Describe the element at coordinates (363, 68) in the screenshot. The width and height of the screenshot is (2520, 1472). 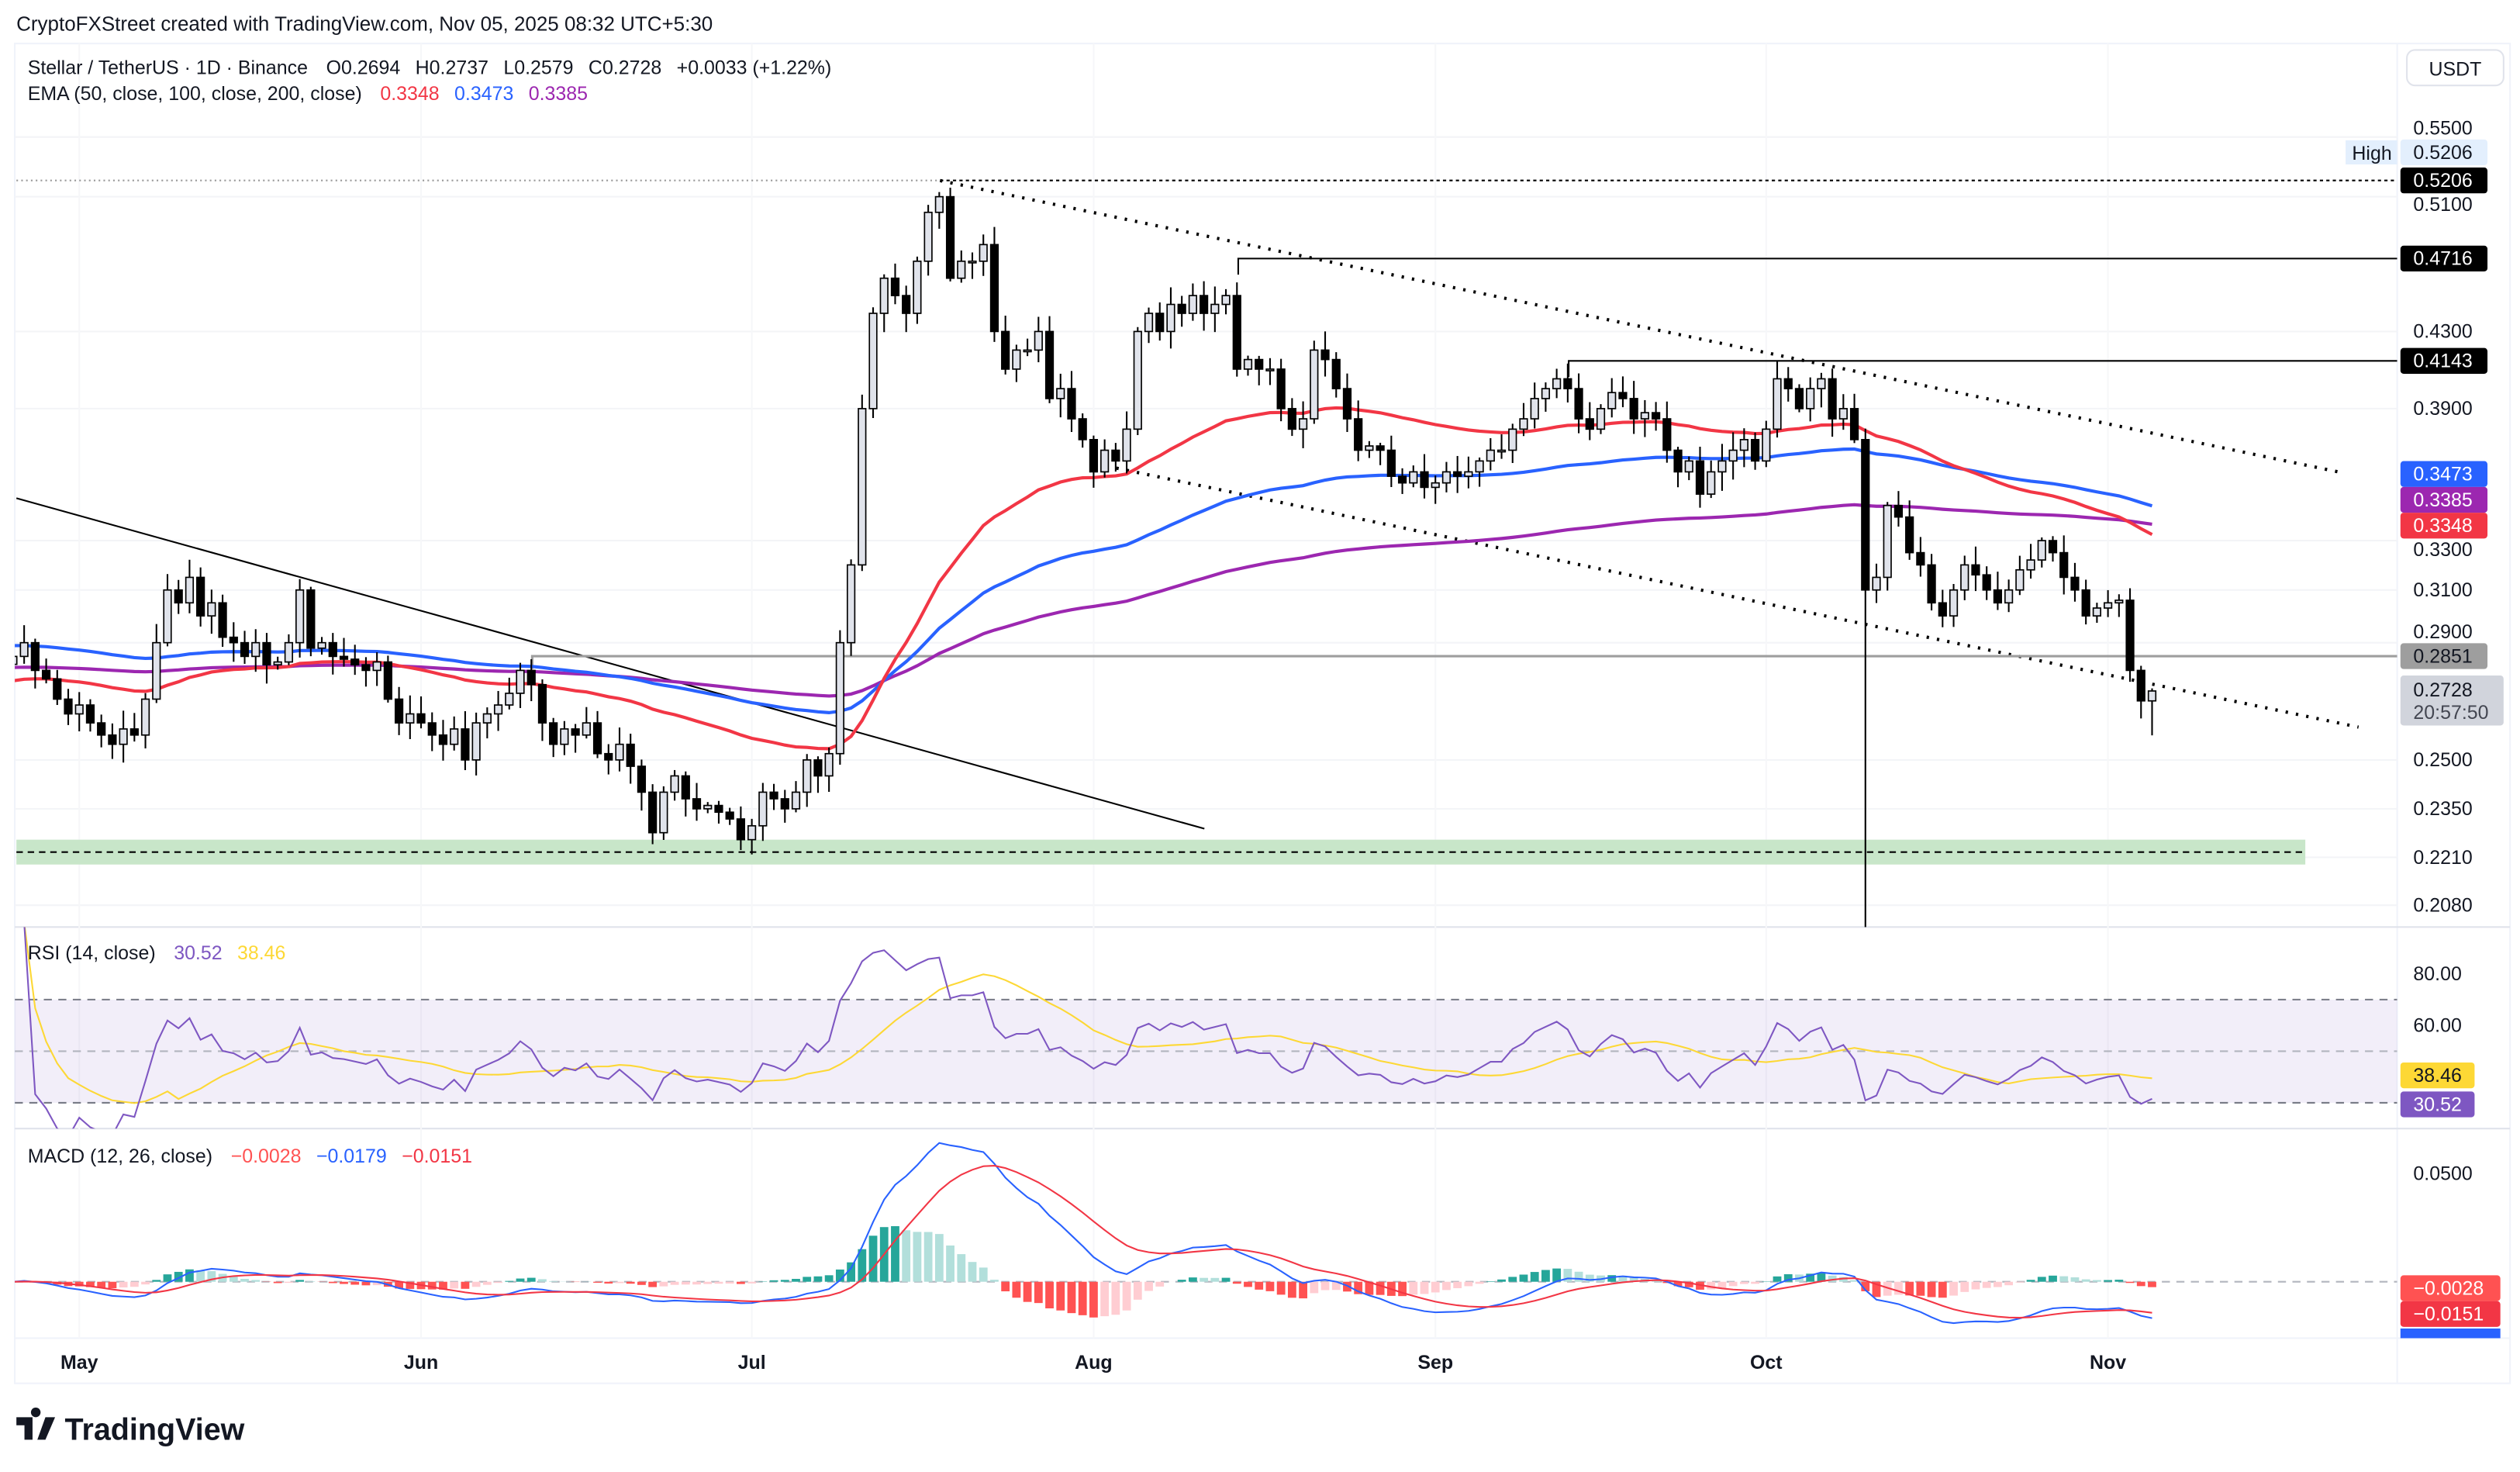
I see `ohlc-open: O0.2694` at that location.